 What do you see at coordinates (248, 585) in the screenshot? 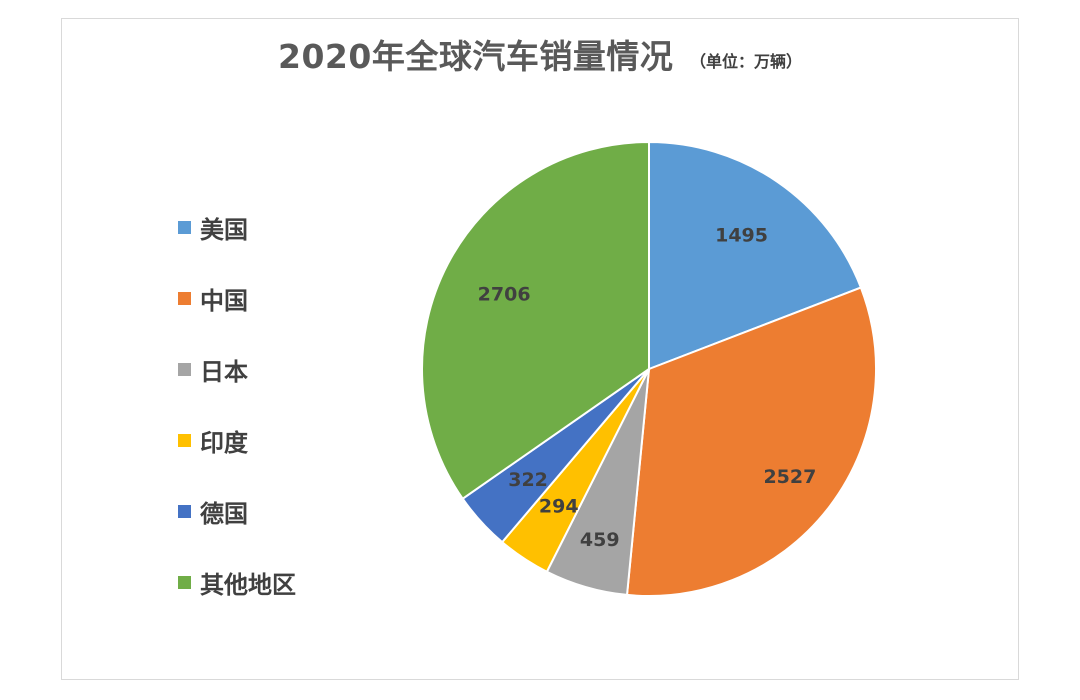
I see `legend-label-other: 其他地区` at bounding box center [248, 585].